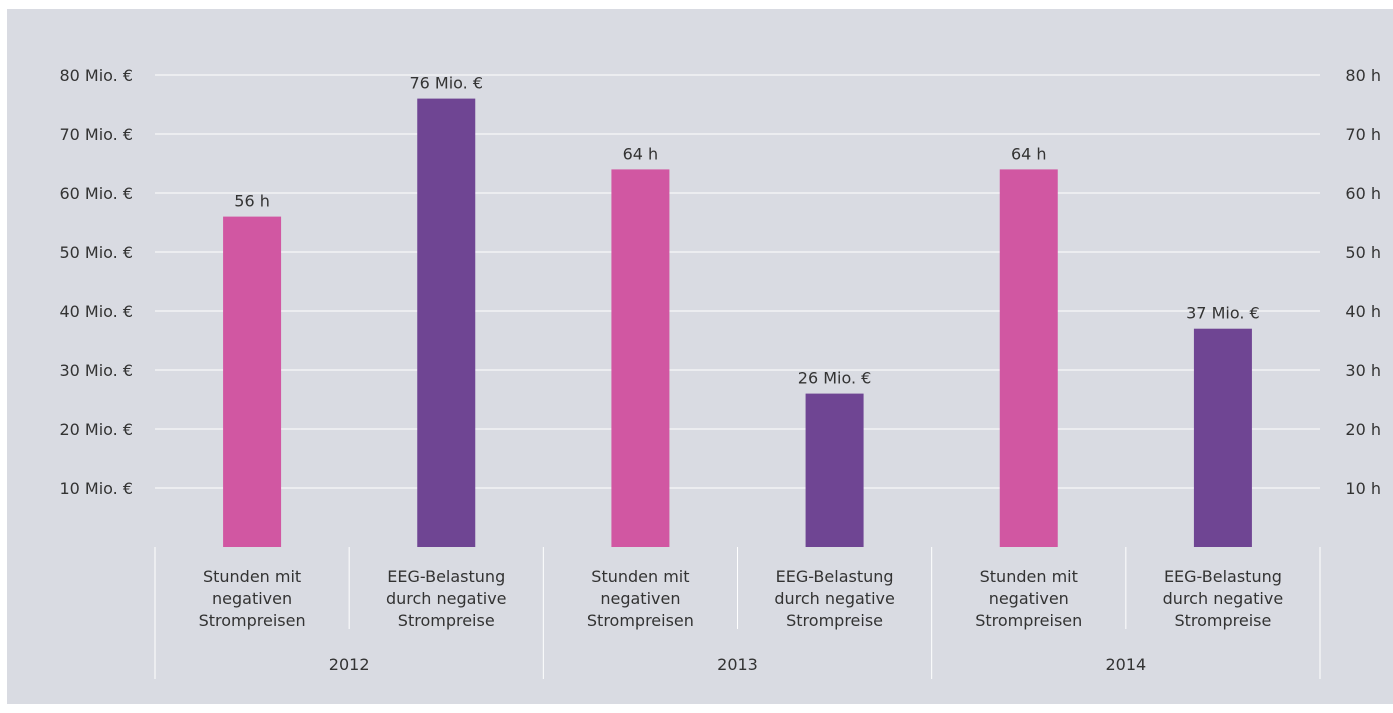 The width and height of the screenshot is (1393, 713). I want to click on left-axis-tick: 30 Mio. €, so click(96, 370).